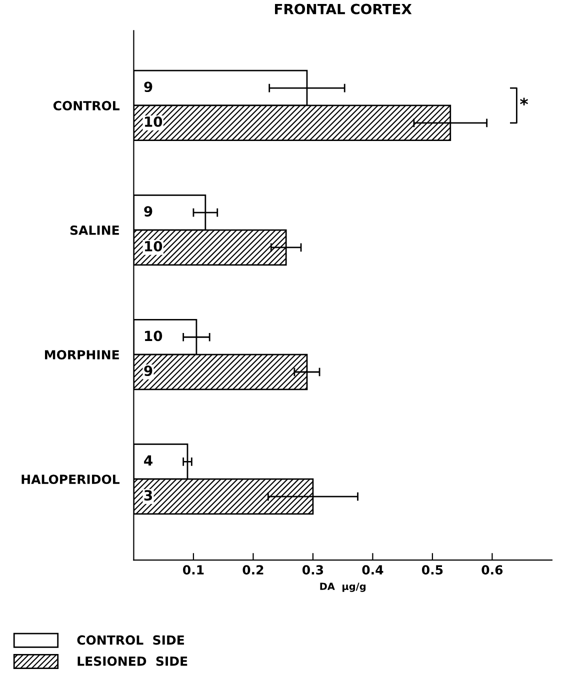 This screenshot has height=683, width=569. I want to click on legend-label: LESIONED SIDE, so click(133, 661).